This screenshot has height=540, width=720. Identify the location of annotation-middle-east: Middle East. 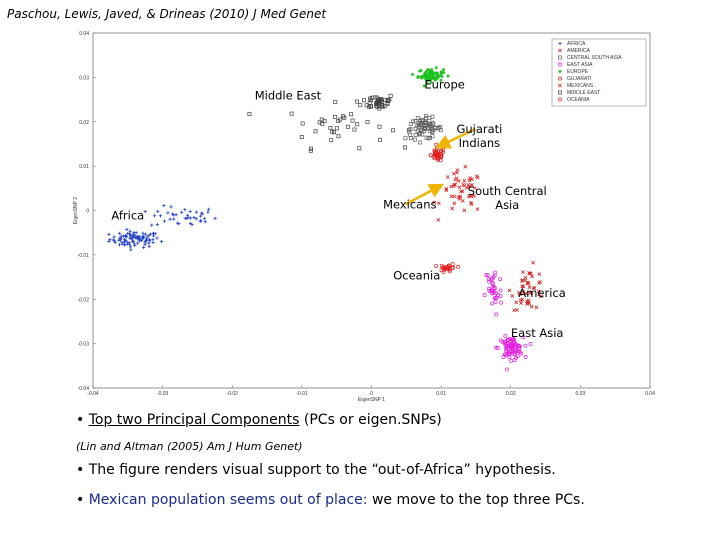
(288, 96).